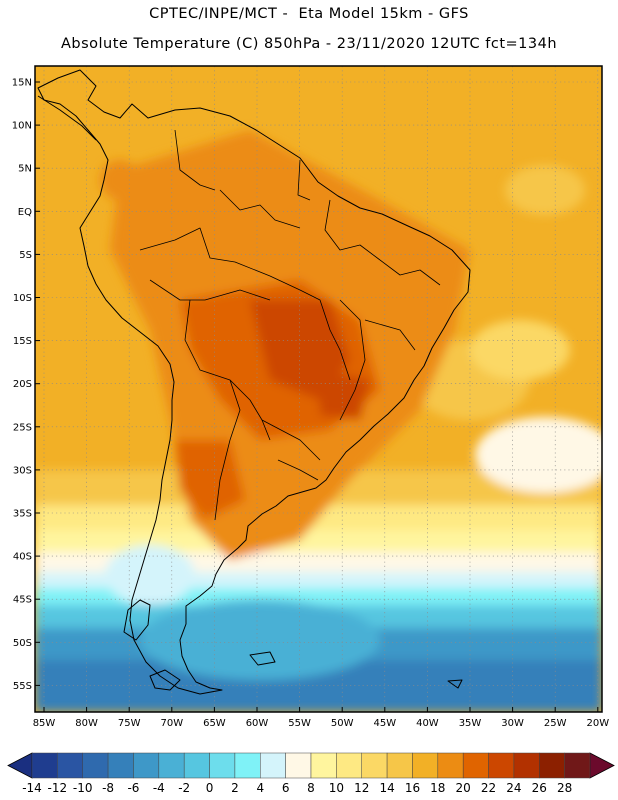 The image size is (618, 800). What do you see at coordinates (412, 788) in the screenshot?
I see `colorbar-label: 16` at bounding box center [412, 788].